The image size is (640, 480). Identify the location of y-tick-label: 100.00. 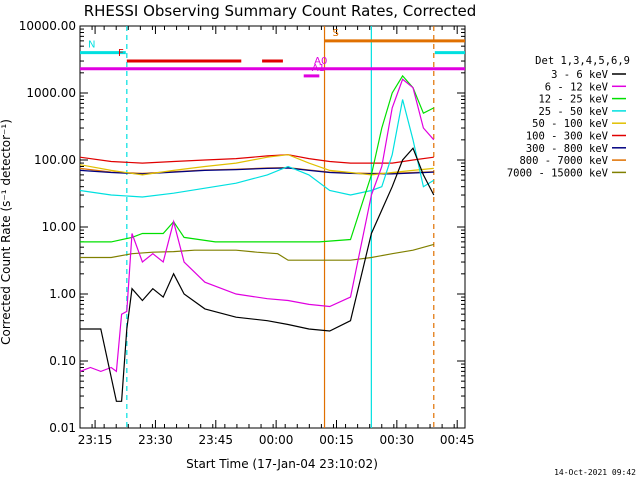
(55, 160).